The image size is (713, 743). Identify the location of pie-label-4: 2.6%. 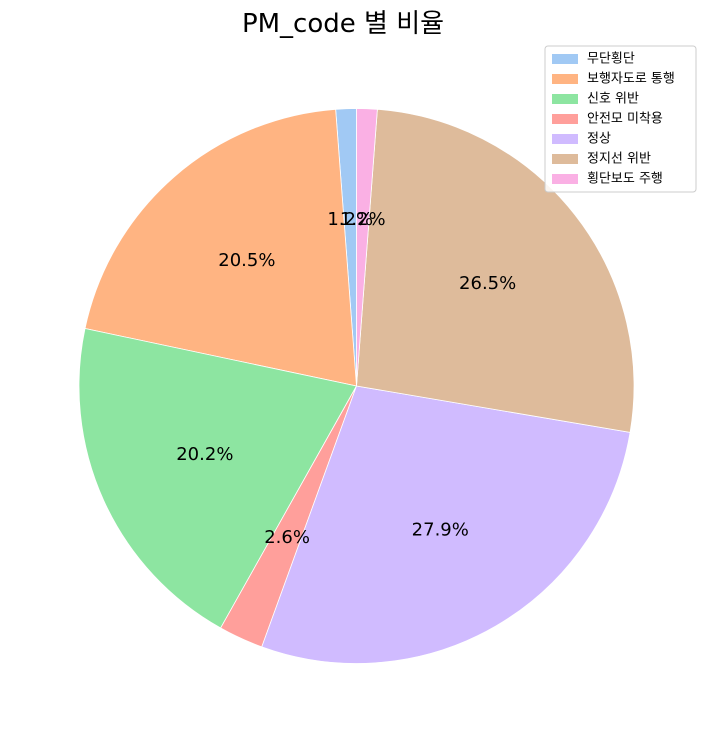
(287, 537).